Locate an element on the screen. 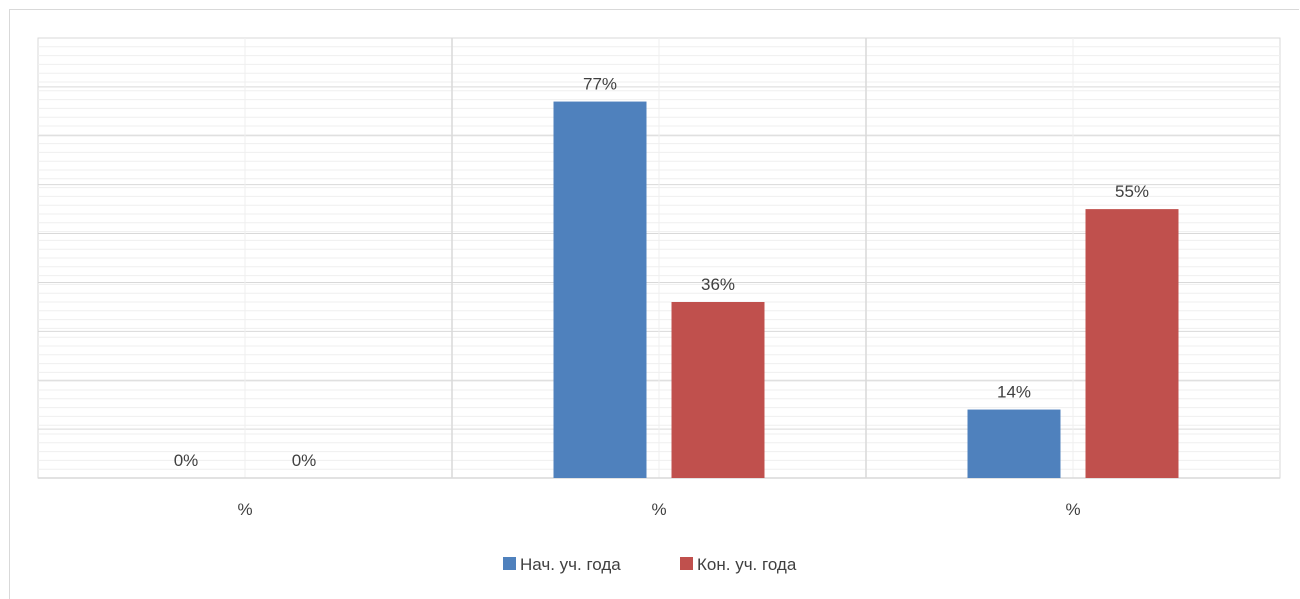 The image size is (1300, 599). data-label: 36% is located at coordinates (718, 284).